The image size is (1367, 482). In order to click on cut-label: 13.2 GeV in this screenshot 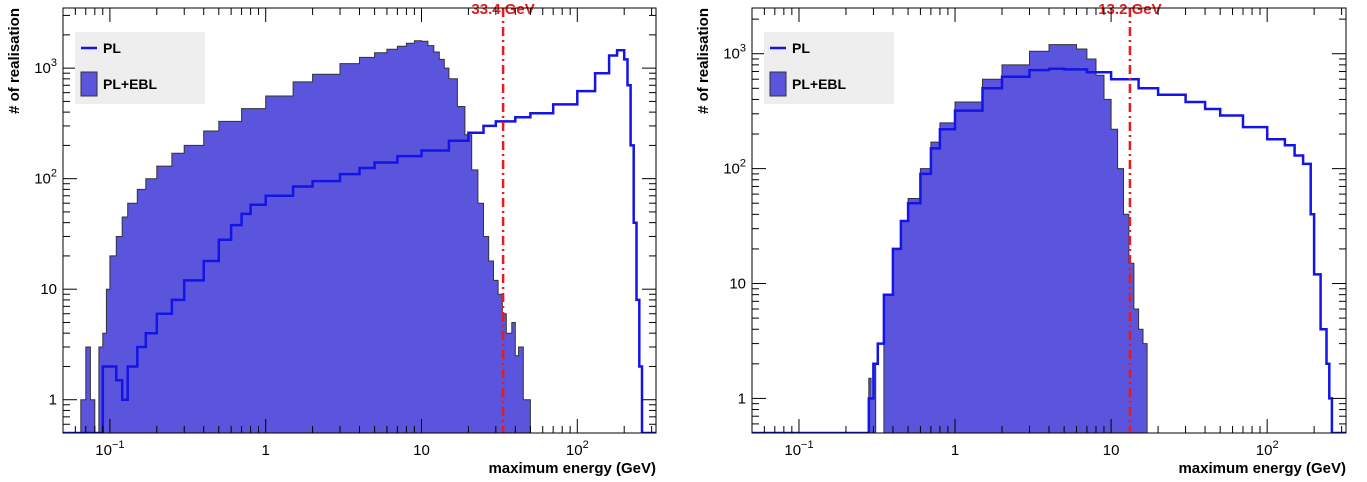, I will do `click(1129, 9)`.